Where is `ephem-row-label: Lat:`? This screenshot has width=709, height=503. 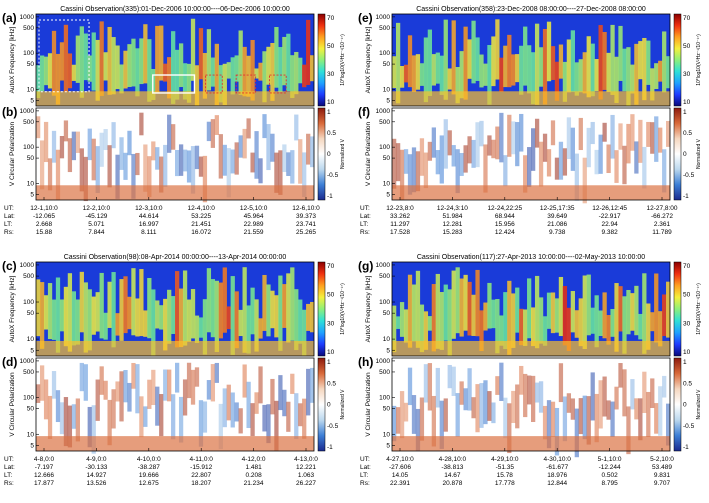 ephem-row-label: Lat: is located at coordinates (365, 467).